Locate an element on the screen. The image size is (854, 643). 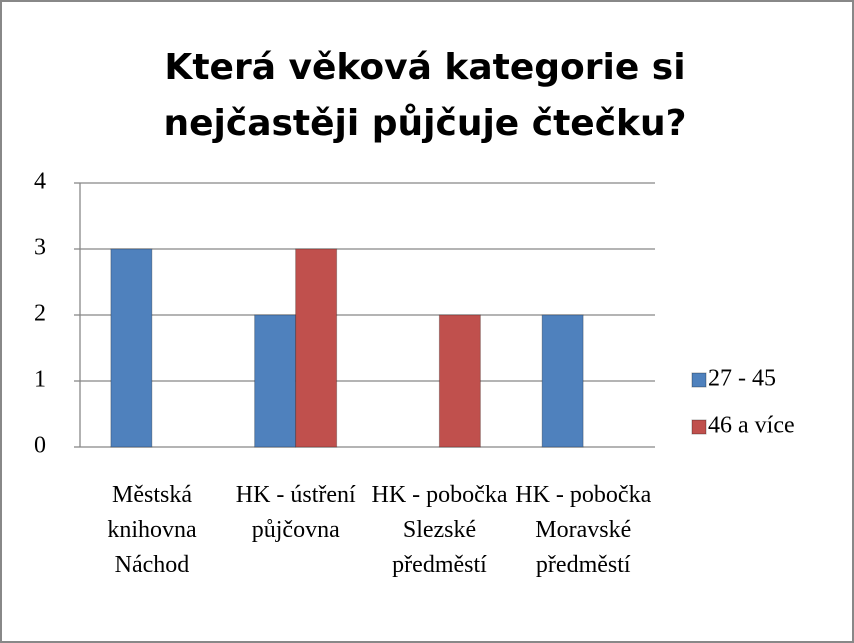
x-tick-label: HK - pobočka Slezské předměstí is located at coordinates (439, 530).